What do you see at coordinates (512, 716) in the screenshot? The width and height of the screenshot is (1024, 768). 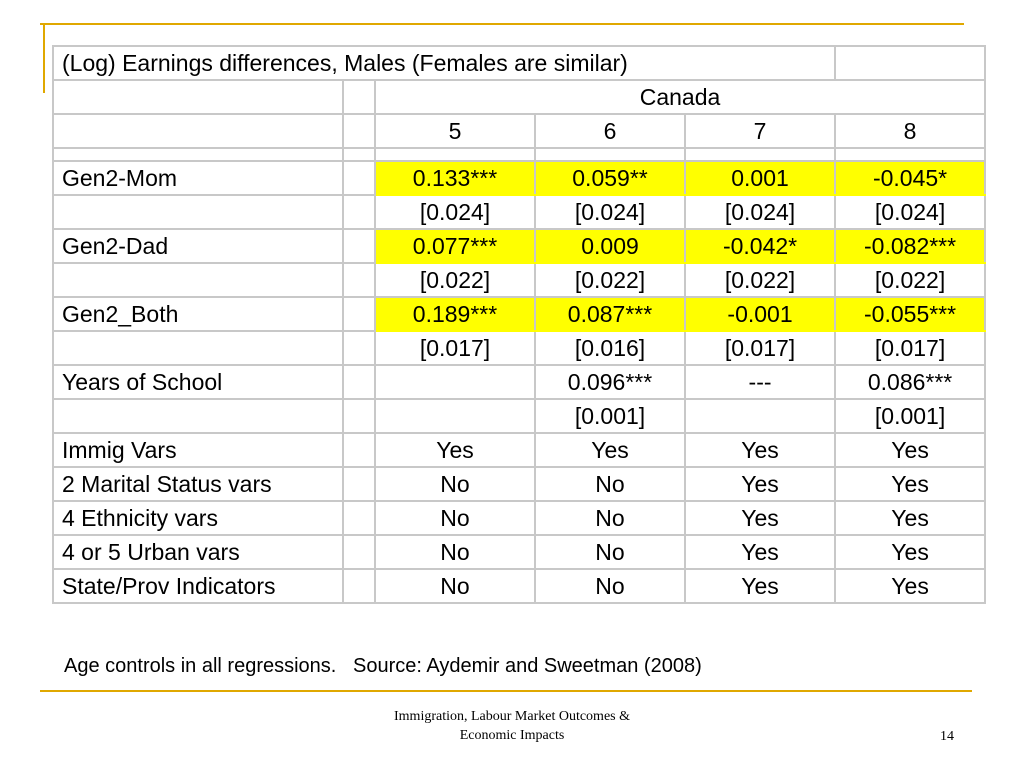 I see `footer-line: Immigration, Labour Market Outcomes &` at bounding box center [512, 716].